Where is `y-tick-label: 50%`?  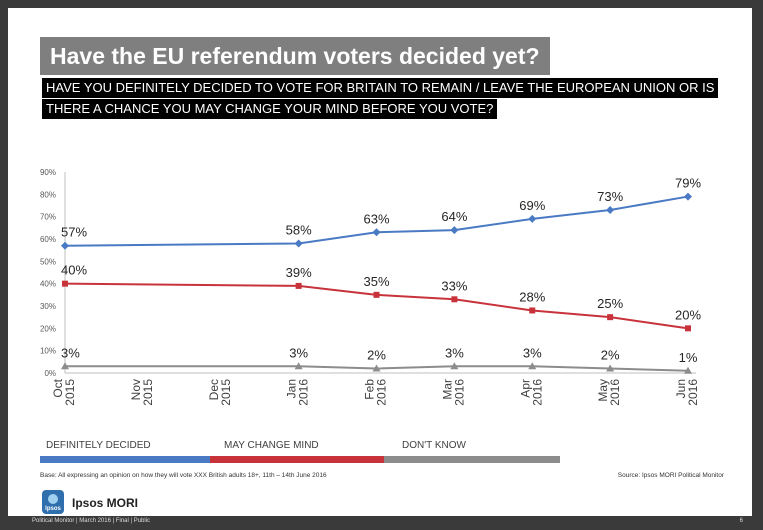 y-tick-label: 50% is located at coordinates (48, 261).